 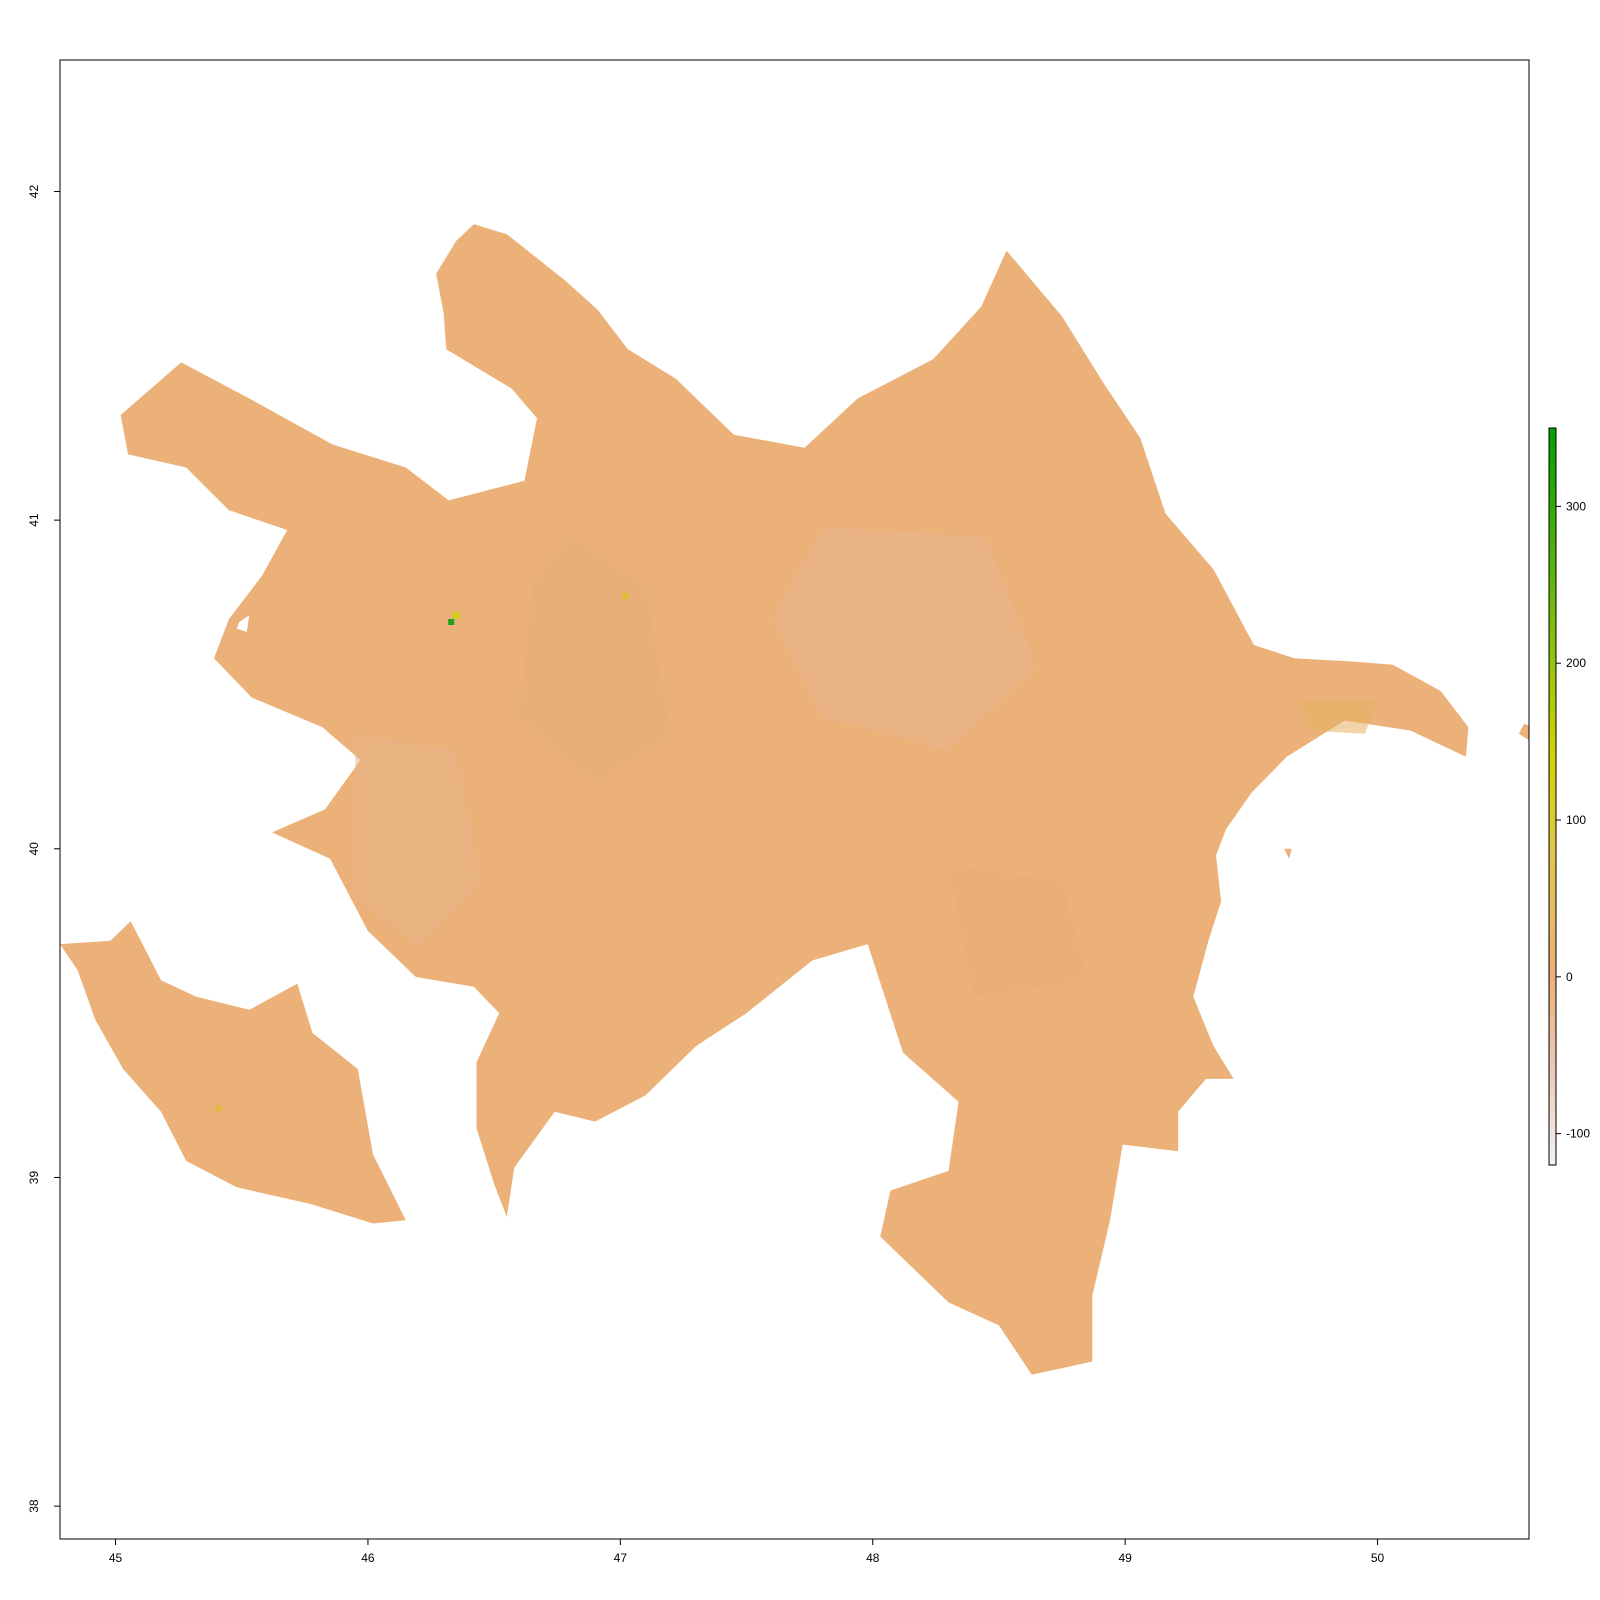 I want to click on y-tick-label: 42, so click(x=34, y=192).